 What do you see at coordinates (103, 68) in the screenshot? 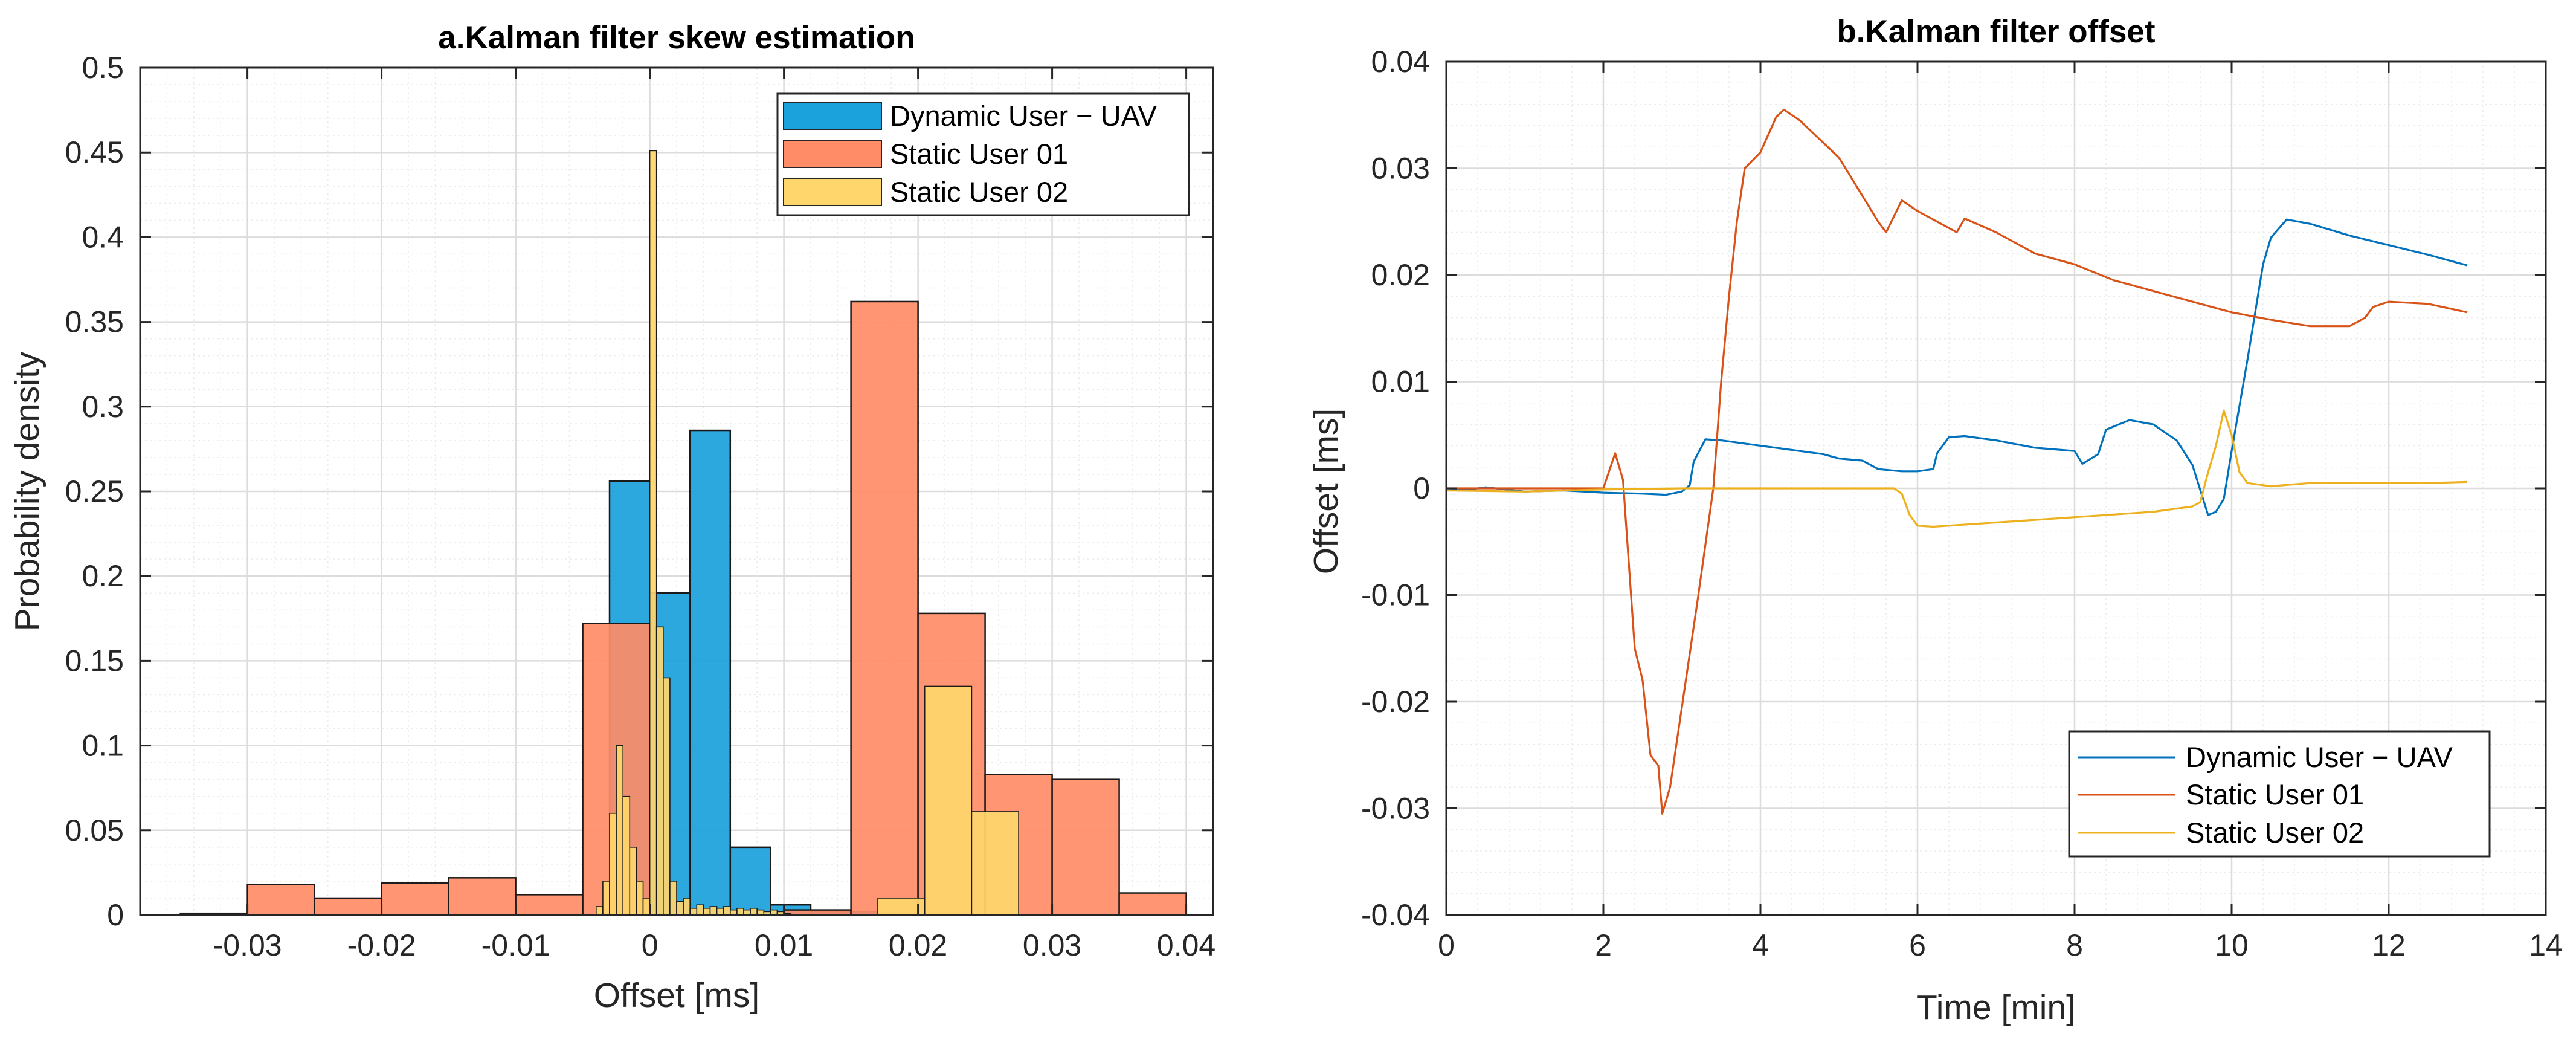
I see `y-tick-label: 0.5` at bounding box center [103, 68].